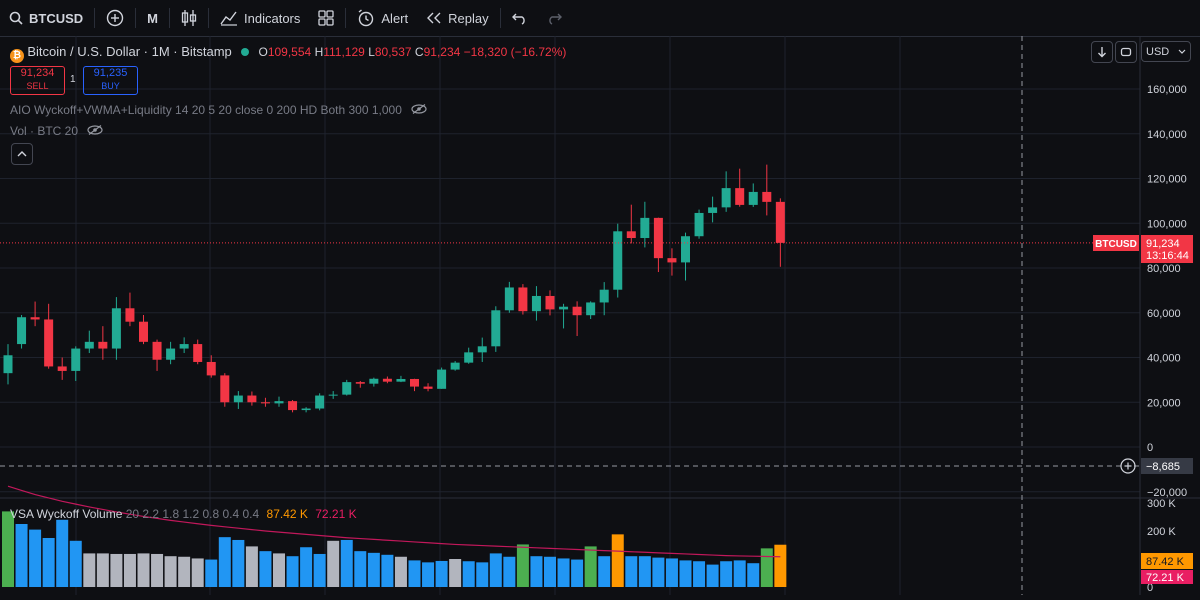 This screenshot has height=600, width=1200. I want to click on vol-tag2-bg, so click(1167, 577).